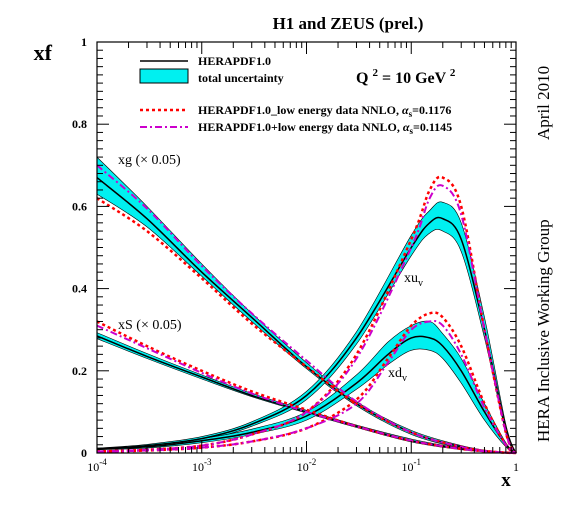  Describe the element at coordinates (404, 378) in the screenshot. I see `curve-label-xdv-sub: v` at that location.